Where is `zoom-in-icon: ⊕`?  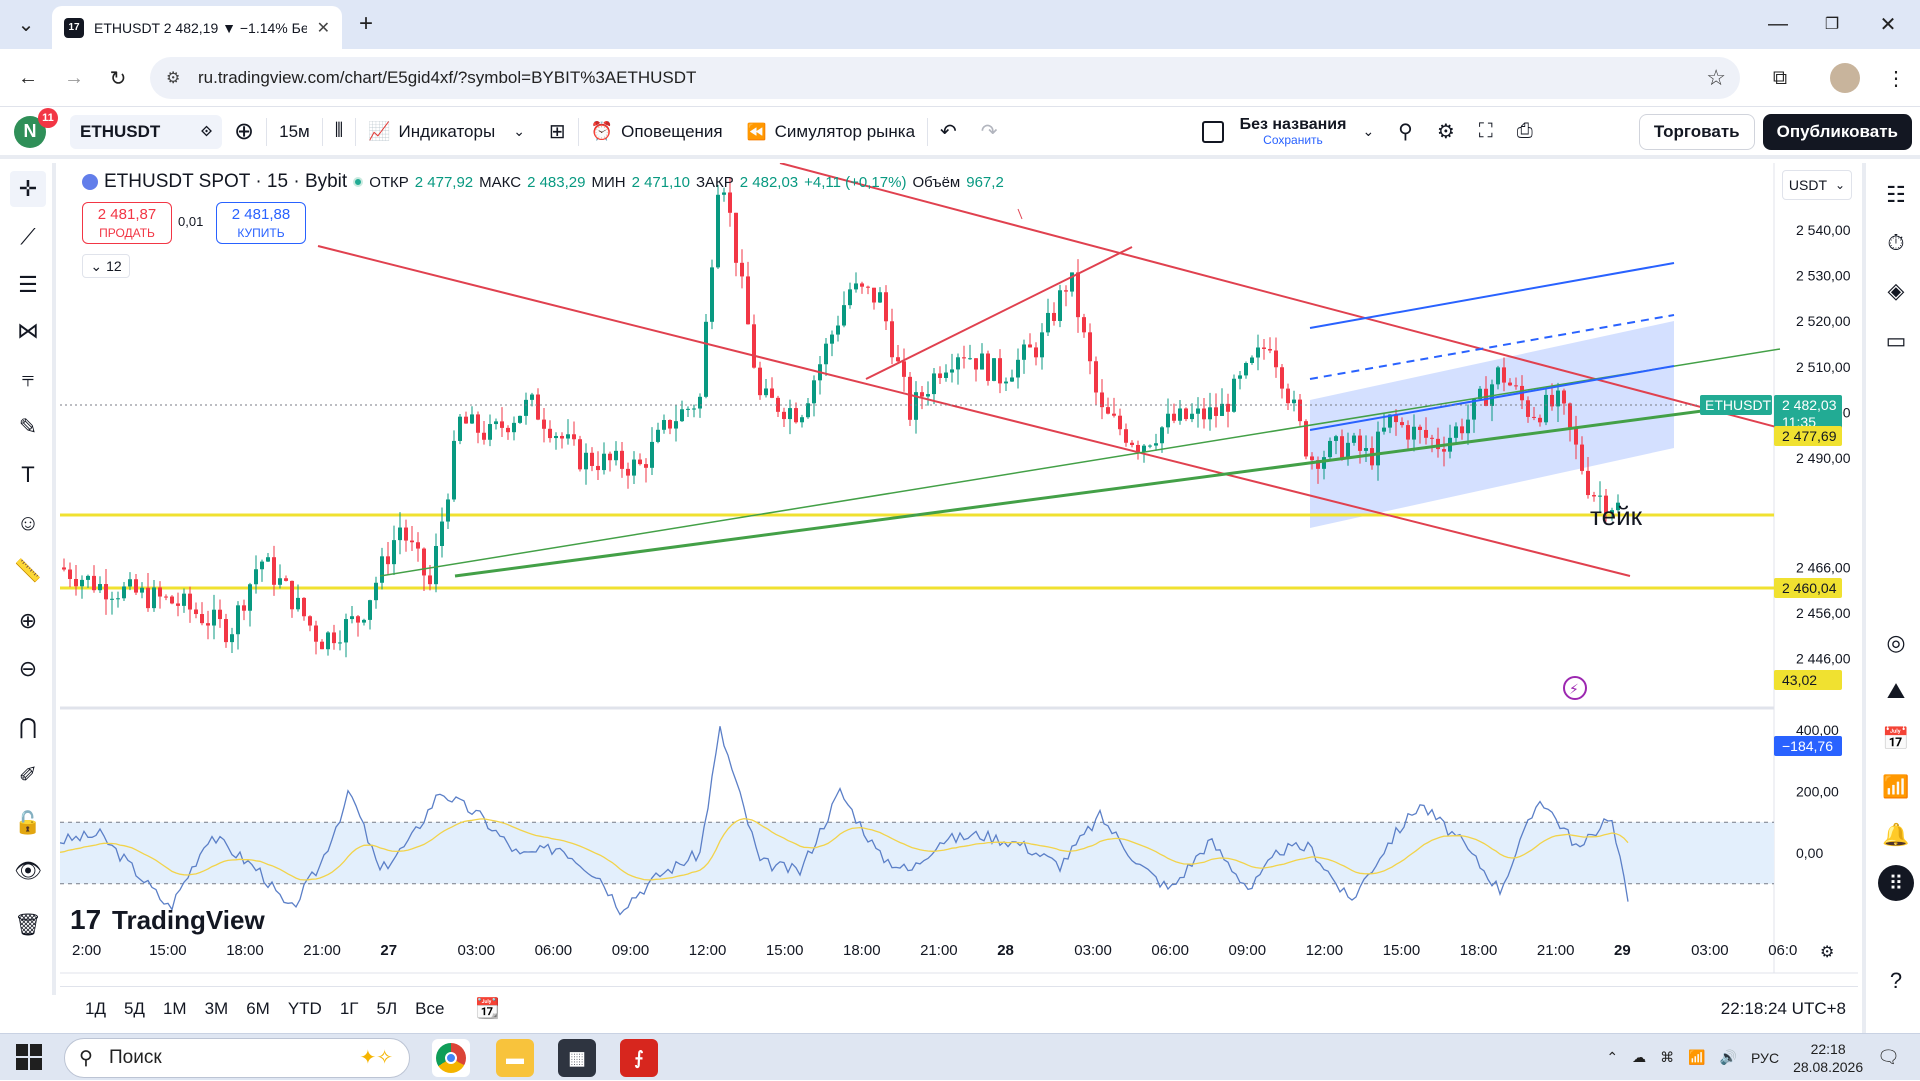
zoom-in-icon: ⊕ is located at coordinates (28, 620).